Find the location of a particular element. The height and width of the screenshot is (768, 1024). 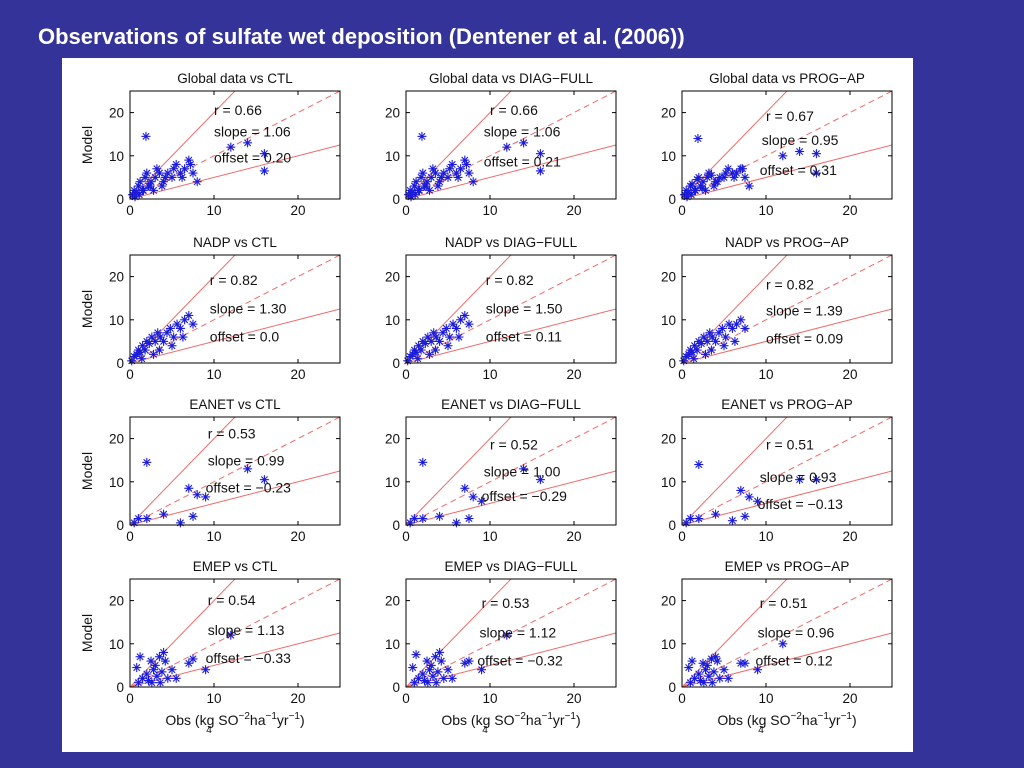

offset-label: offset = 0.09 is located at coordinates (804, 339).